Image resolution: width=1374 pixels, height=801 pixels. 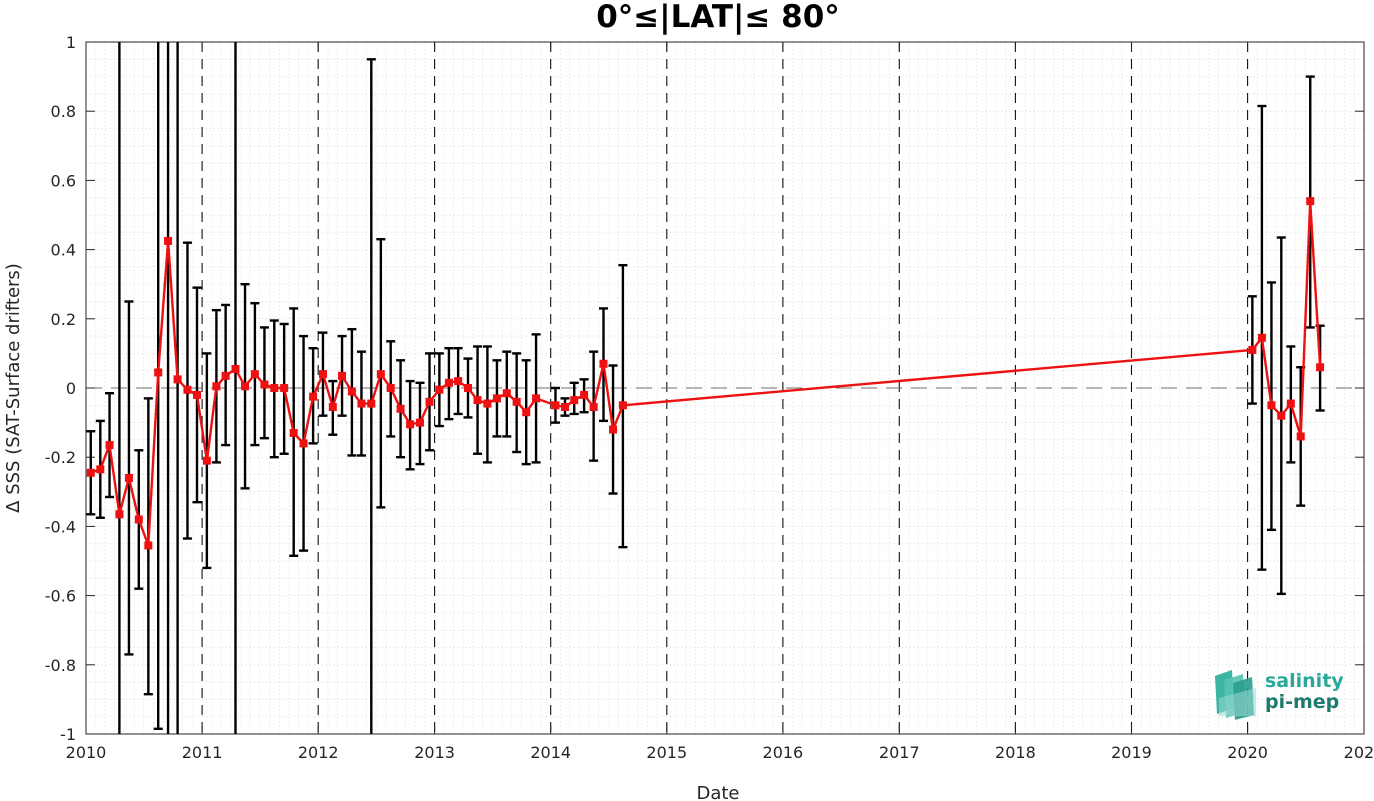 What do you see at coordinates (1131, 752) in the screenshot?
I see `x-tick-label: 2019` at bounding box center [1131, 752].